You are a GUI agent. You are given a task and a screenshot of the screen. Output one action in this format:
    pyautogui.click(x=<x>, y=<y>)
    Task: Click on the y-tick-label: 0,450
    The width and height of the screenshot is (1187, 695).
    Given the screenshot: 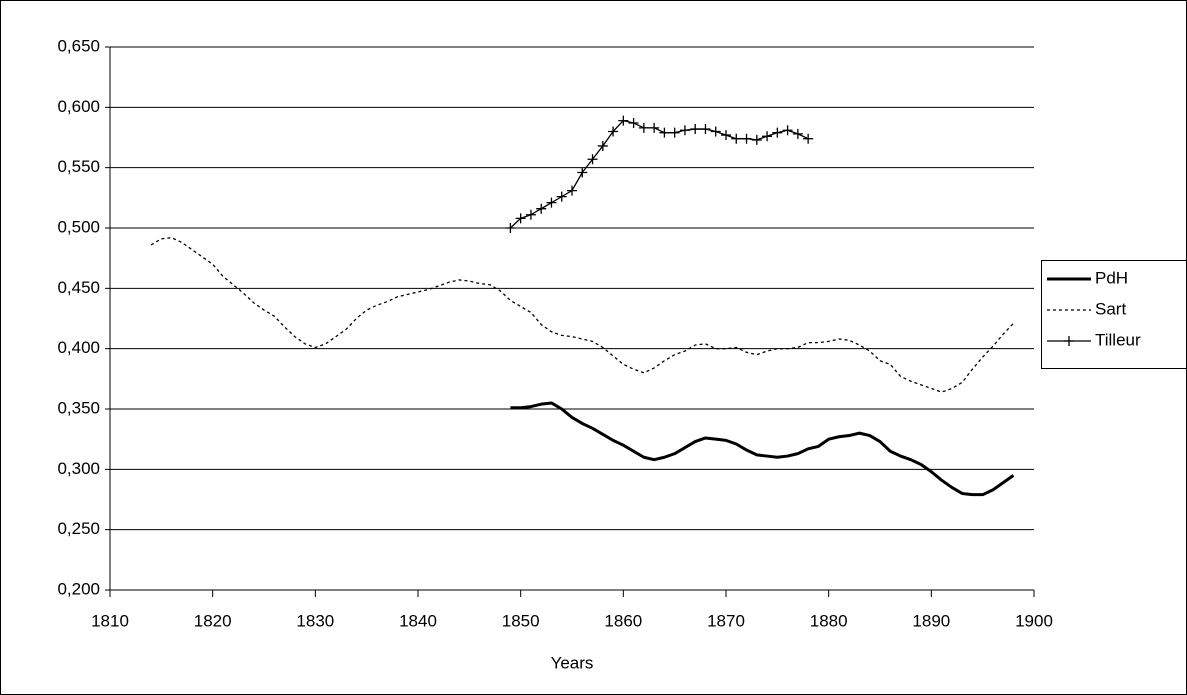 What is the action you would take?
    pyautogui.click(x=78, y=287)
    